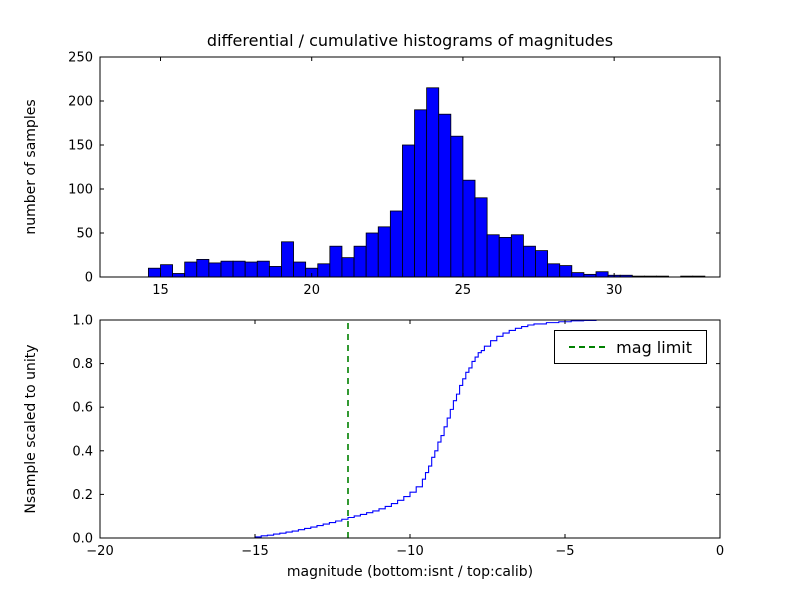 The width and height of the screenshot is (800, 600). What do you see at coordinates (82, 408) in the screenshot?
I see `y-tick-label: 0.6` at bounding box center [82, 408].